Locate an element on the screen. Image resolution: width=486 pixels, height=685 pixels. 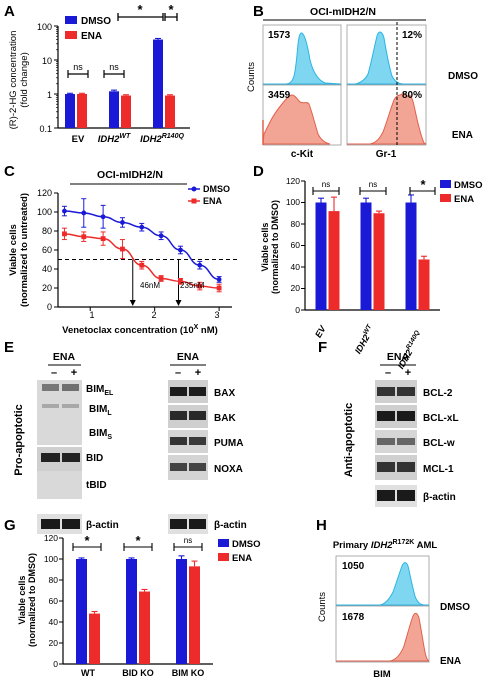
blot-puma is located at coordinates (188, 441).